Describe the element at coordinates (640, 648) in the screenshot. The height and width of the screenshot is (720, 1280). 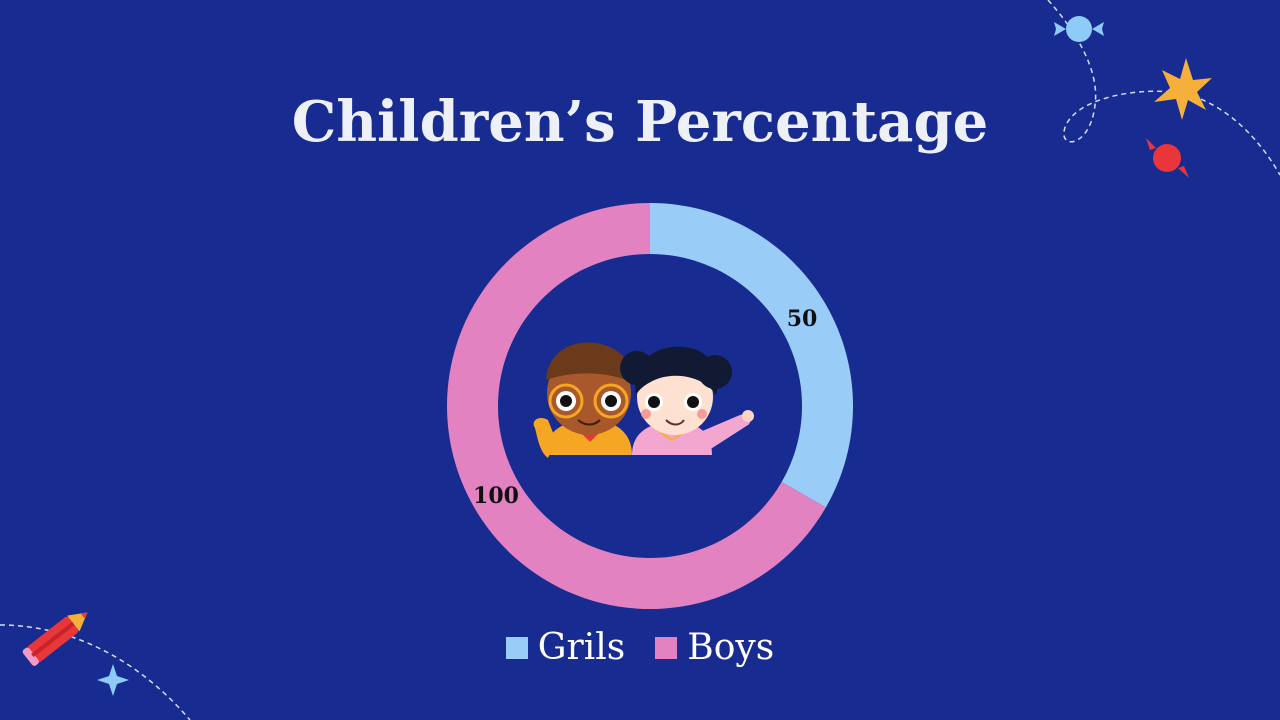
I see `chart-legend: Grils Boys` at that location.